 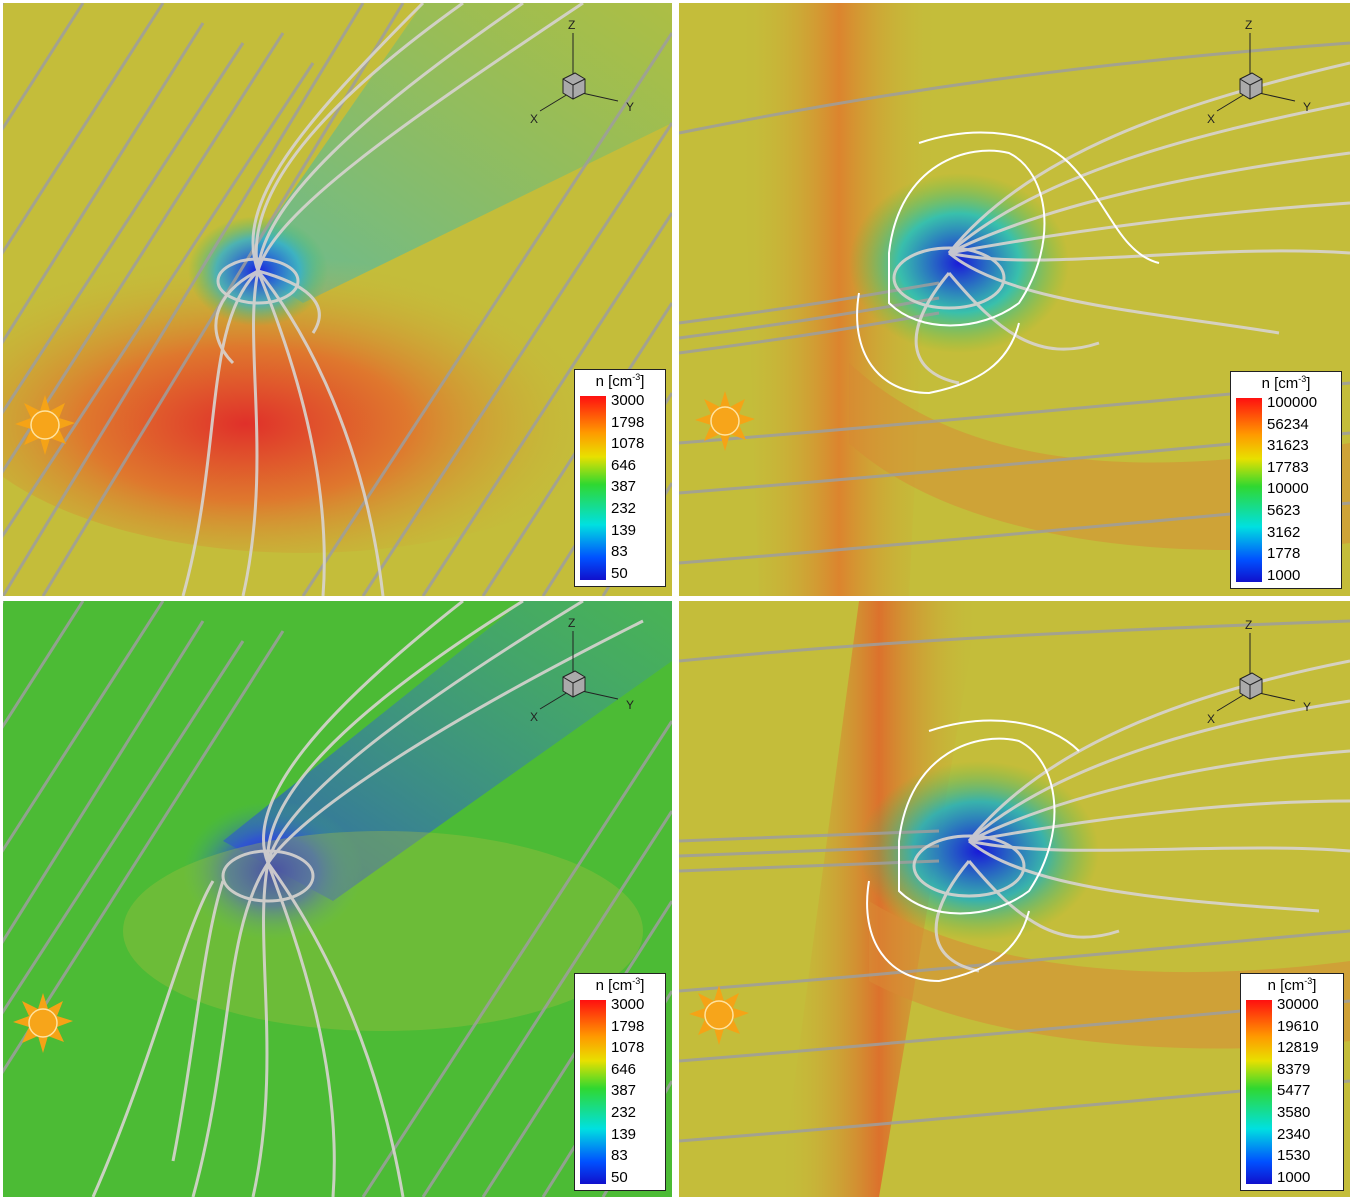 What do you see at coordinates (1294, 1069) in the screenshot?
I see `colorbar-tick: 8379` at bounding box center [1294, 1069].